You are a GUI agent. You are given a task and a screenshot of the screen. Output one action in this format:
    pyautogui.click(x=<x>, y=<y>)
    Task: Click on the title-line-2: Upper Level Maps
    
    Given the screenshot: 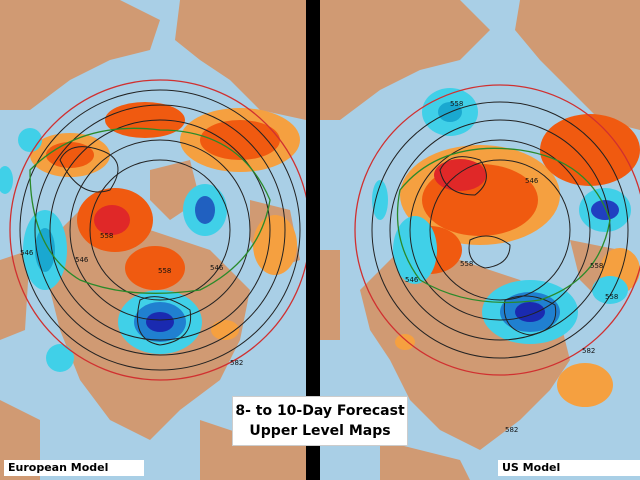 What is the action you would take?
    pyautogui.click(x=320, y=431)
    